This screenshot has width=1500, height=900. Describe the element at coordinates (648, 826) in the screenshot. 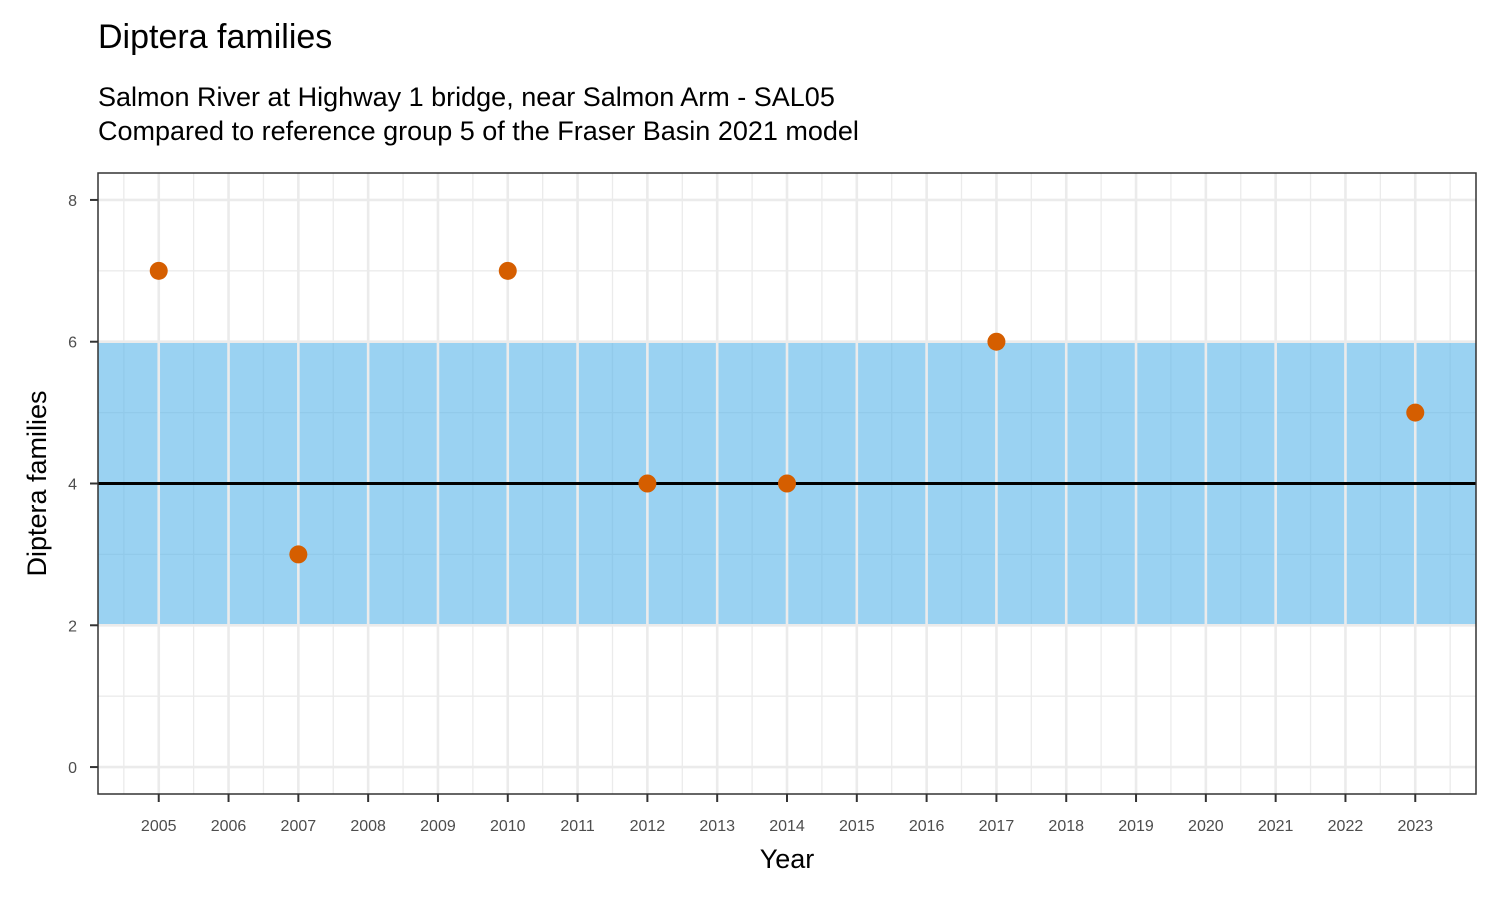

I see `x-tick-label: 2012` at that location.